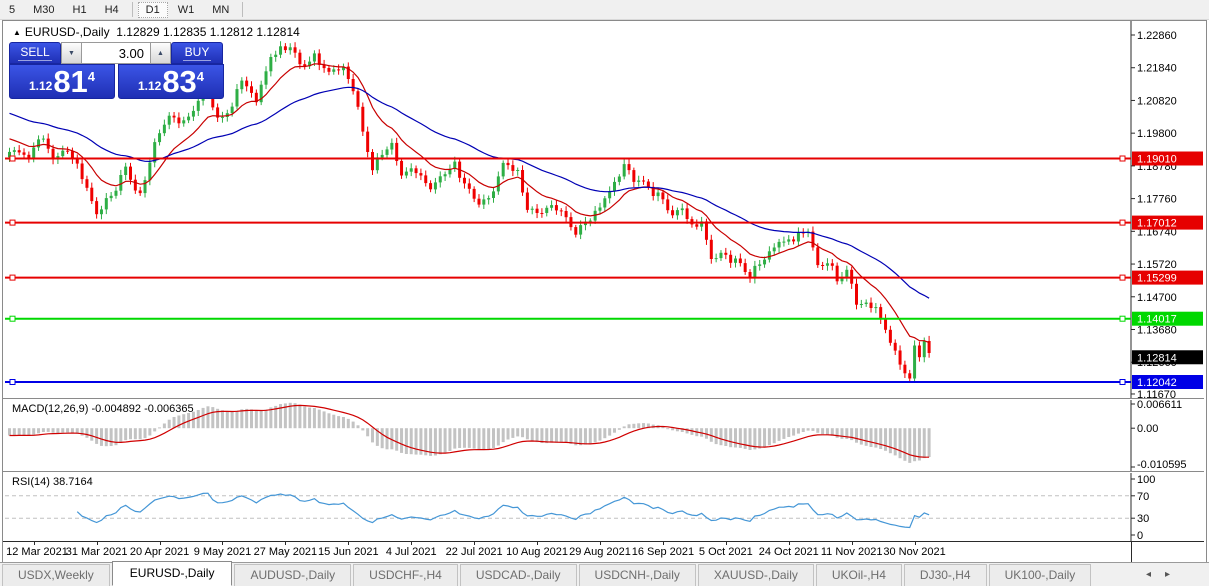 This screenshot has width=1209, height=586. What do you see at coordinates (1157, 160) in the screenshot?
I see `svg-text: 1.19010` at bounding box center [1157, 160].